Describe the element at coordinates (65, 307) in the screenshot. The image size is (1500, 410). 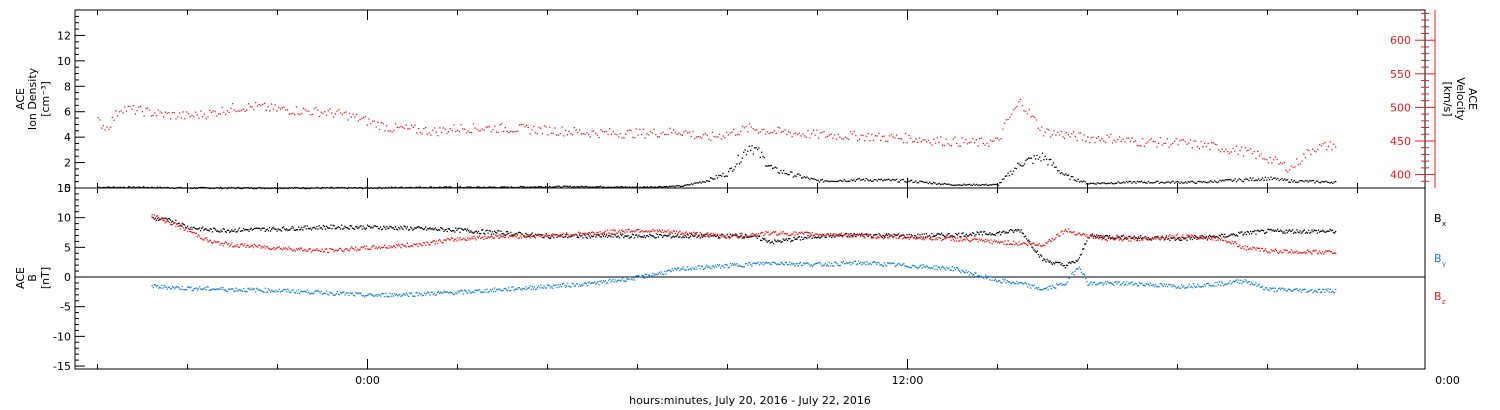
I see `bottom-tick-label: -5` at that location.